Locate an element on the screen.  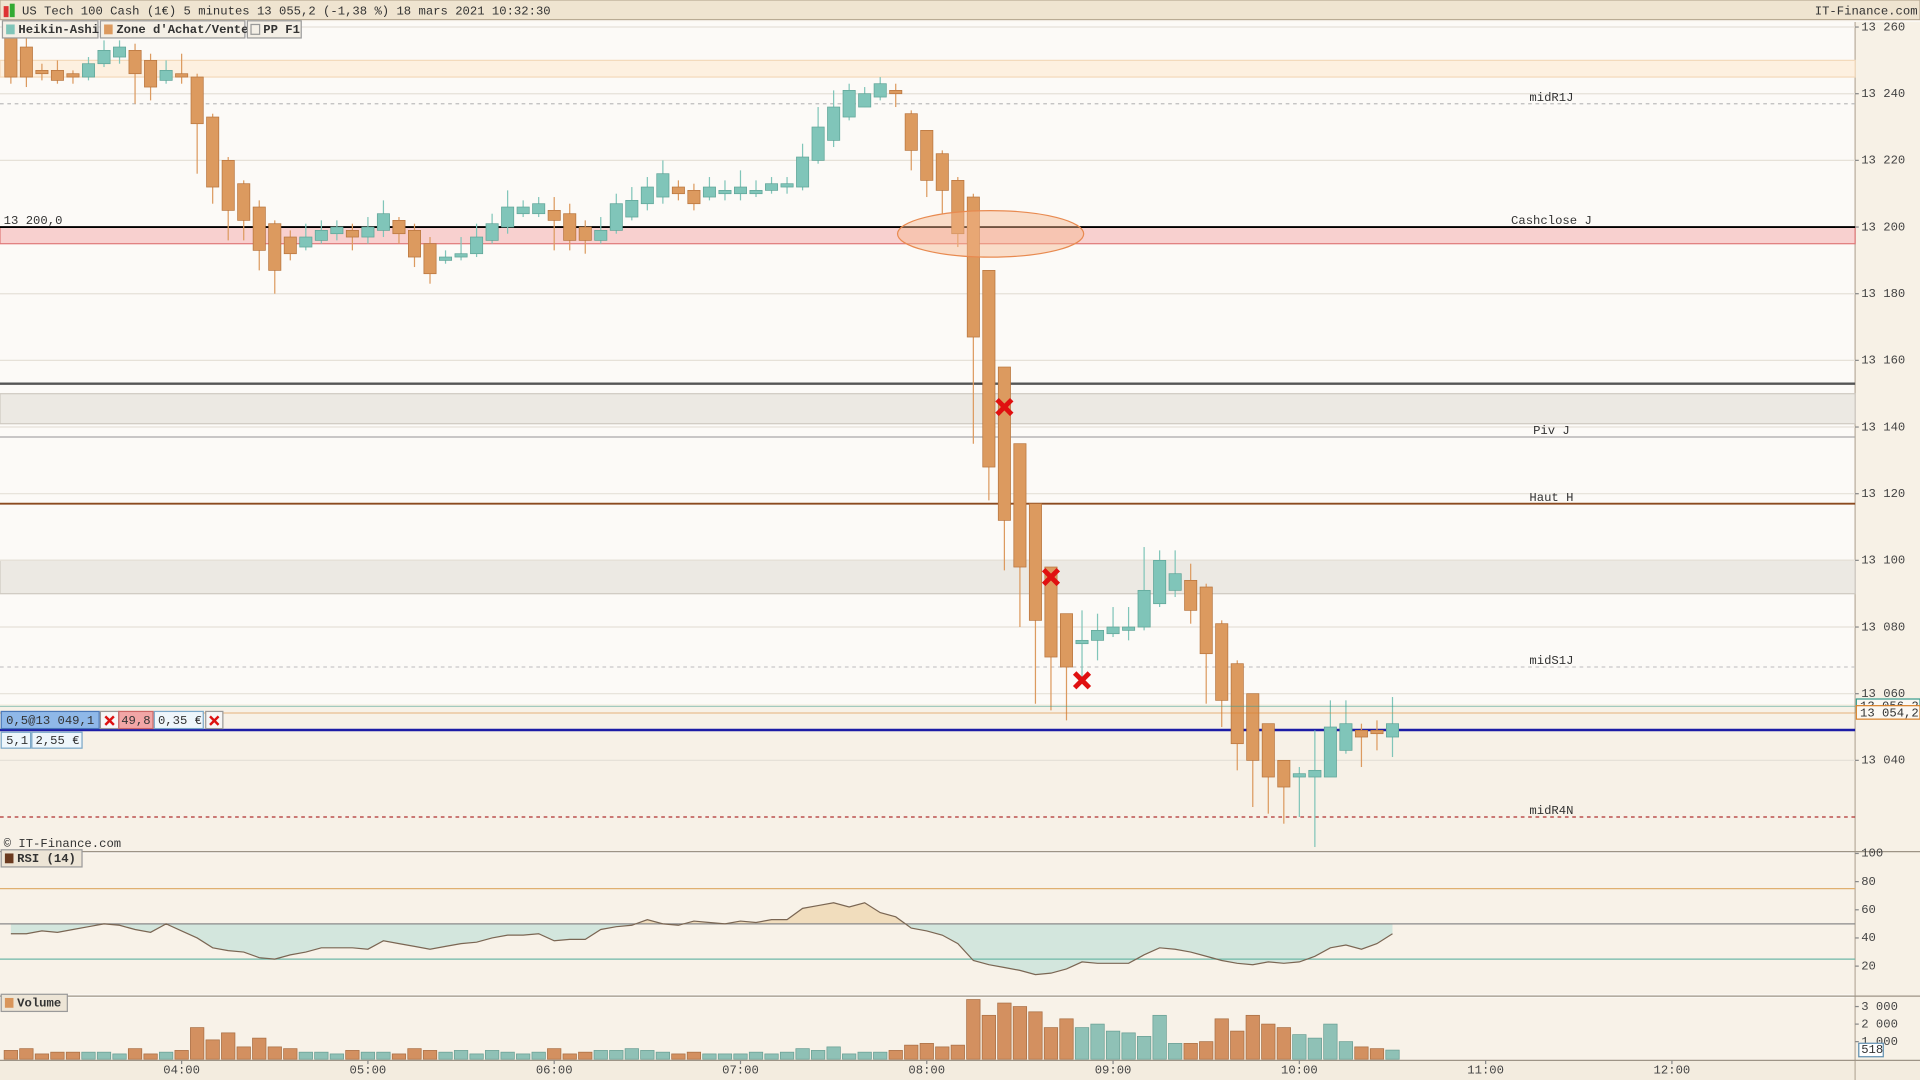
order-spread-label: 5,1 is located at coordinates (17, 741).